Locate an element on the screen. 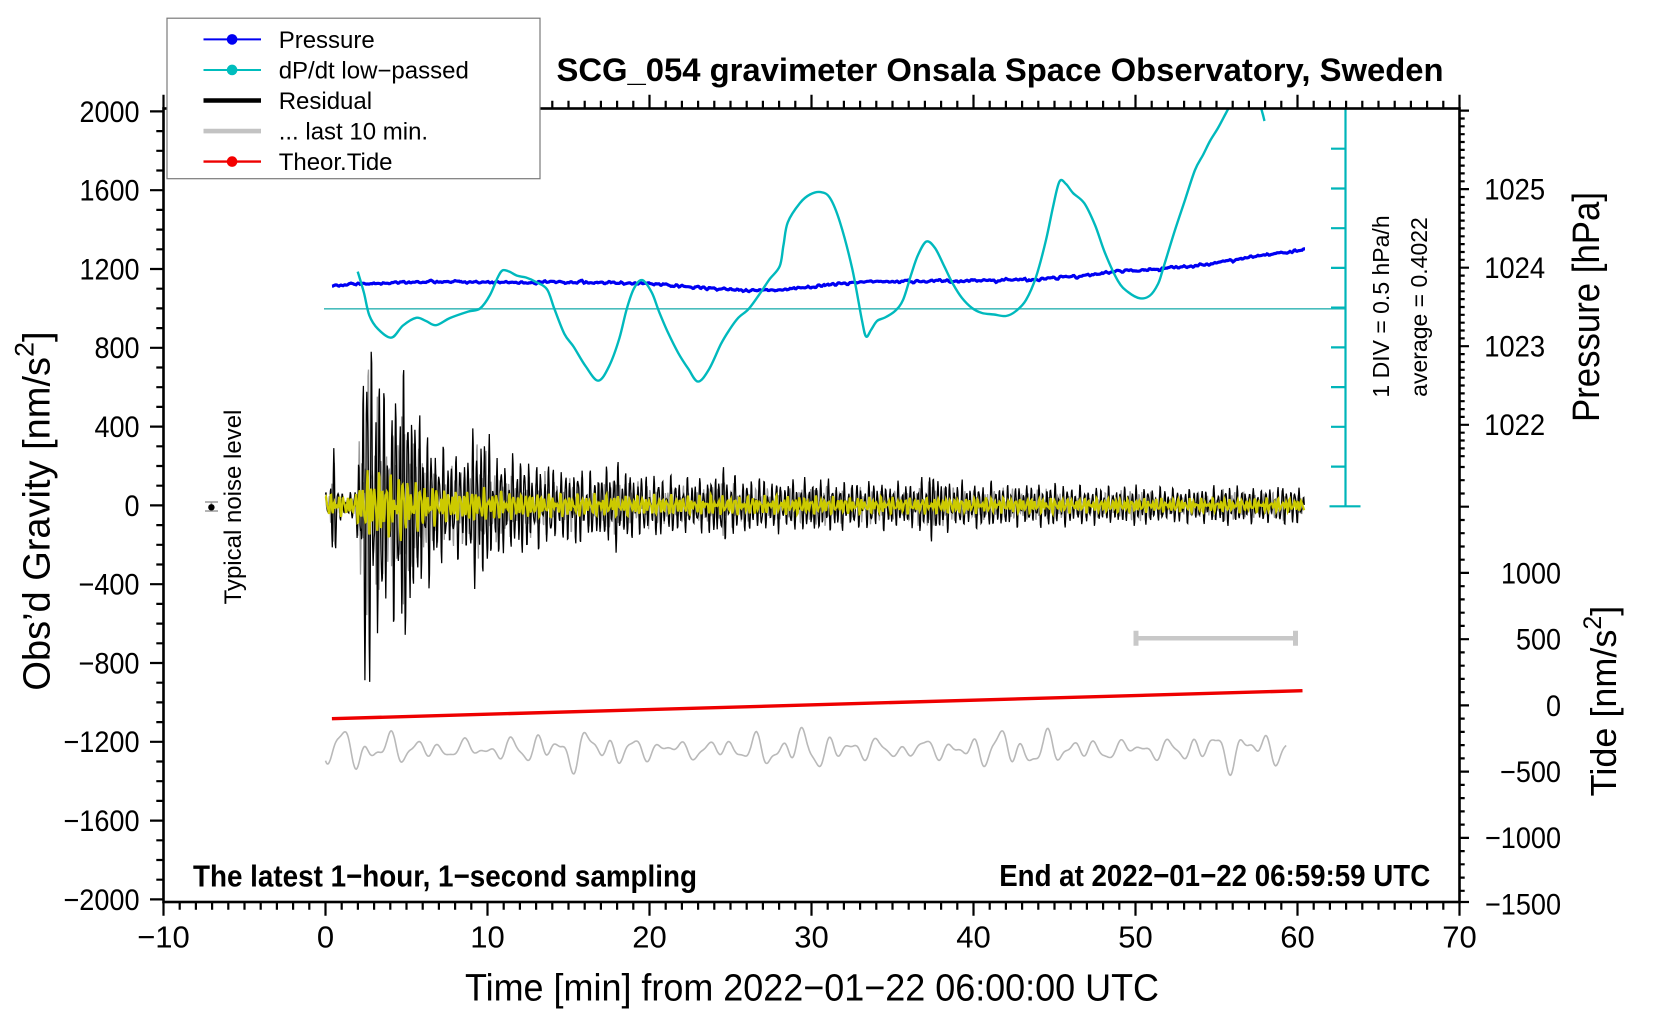  svg-text: 400 is located at coordinates (117, 427).